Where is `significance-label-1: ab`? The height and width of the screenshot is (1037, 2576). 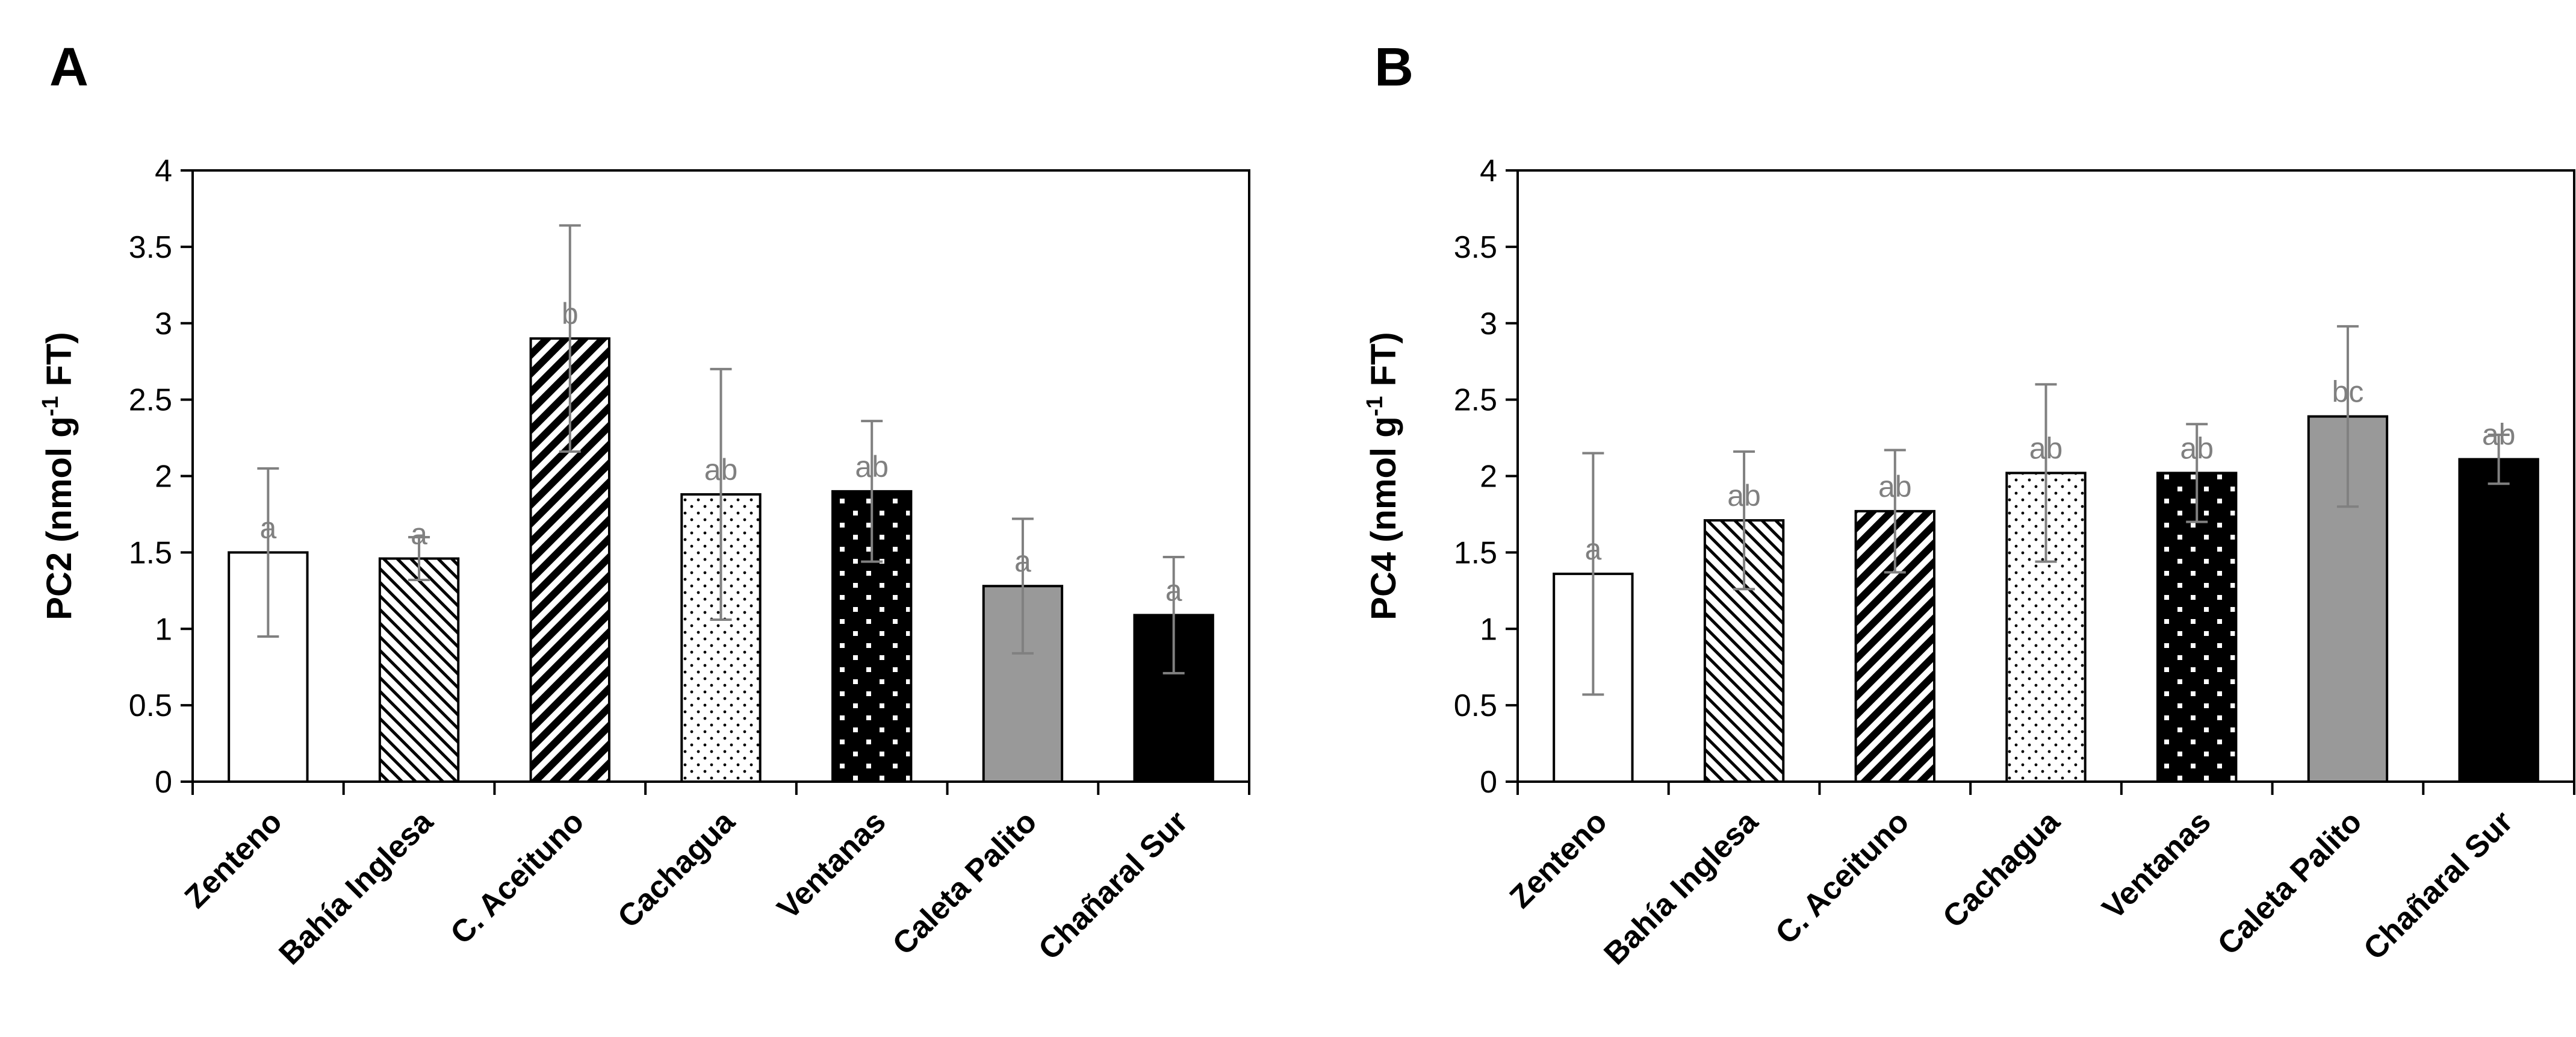
significance-label-1: ab is located at coordinates (1744, 496).